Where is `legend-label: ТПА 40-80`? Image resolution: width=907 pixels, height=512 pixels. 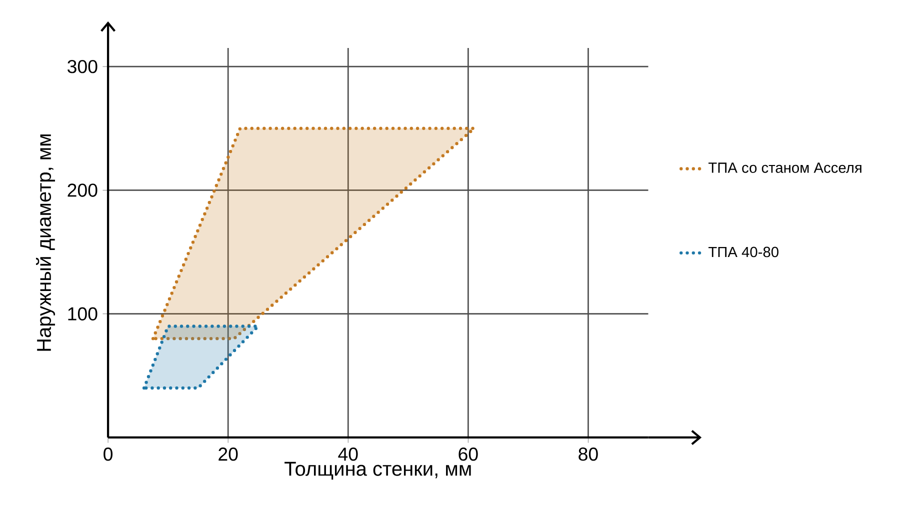
legend-label: ТПА 40-80 is located at coordinates (743, 252).